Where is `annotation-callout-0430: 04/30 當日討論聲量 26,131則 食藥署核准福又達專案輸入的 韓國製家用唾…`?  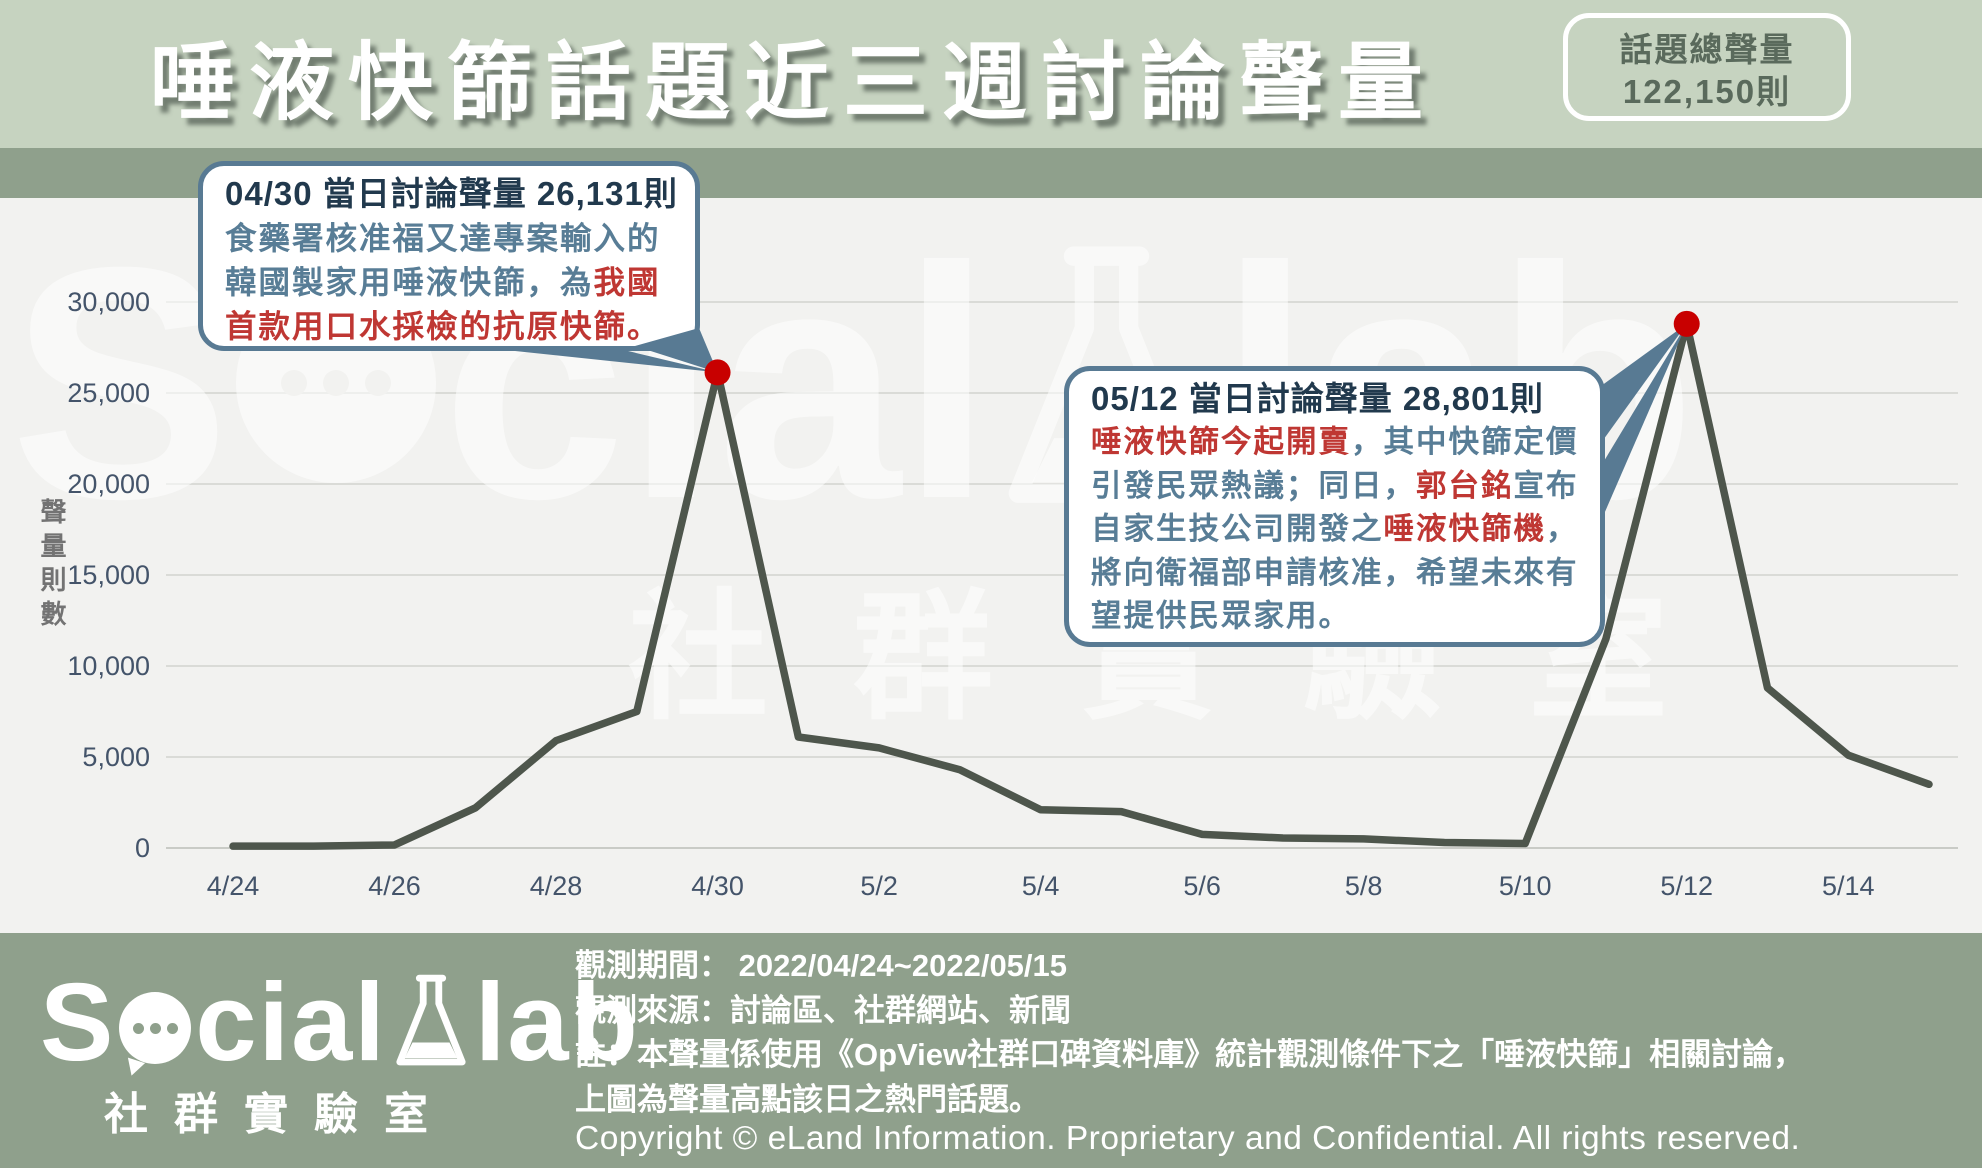
annotation-callout-0430: 04/30 當日討論聲量 26,131則 食藥署核准福又達專案輸入的 韓國製家用唾… is located at coordinates (449, 256).